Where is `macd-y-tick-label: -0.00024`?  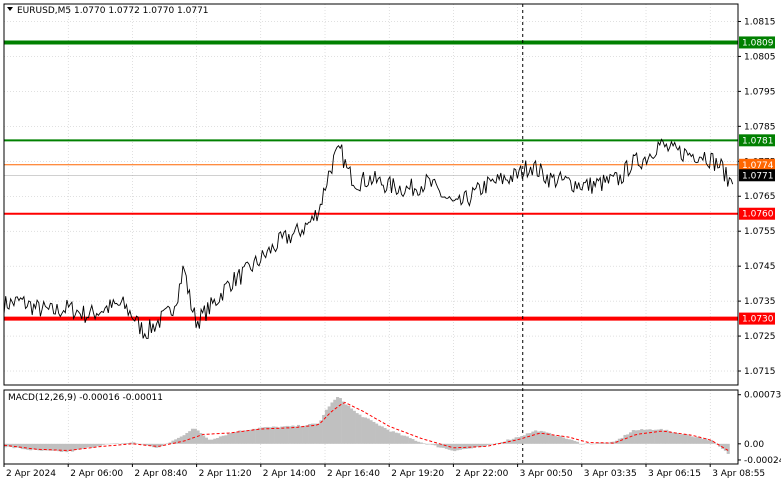 macd-y-tick-label: -0.00024 is located at coordinates (762, 461).